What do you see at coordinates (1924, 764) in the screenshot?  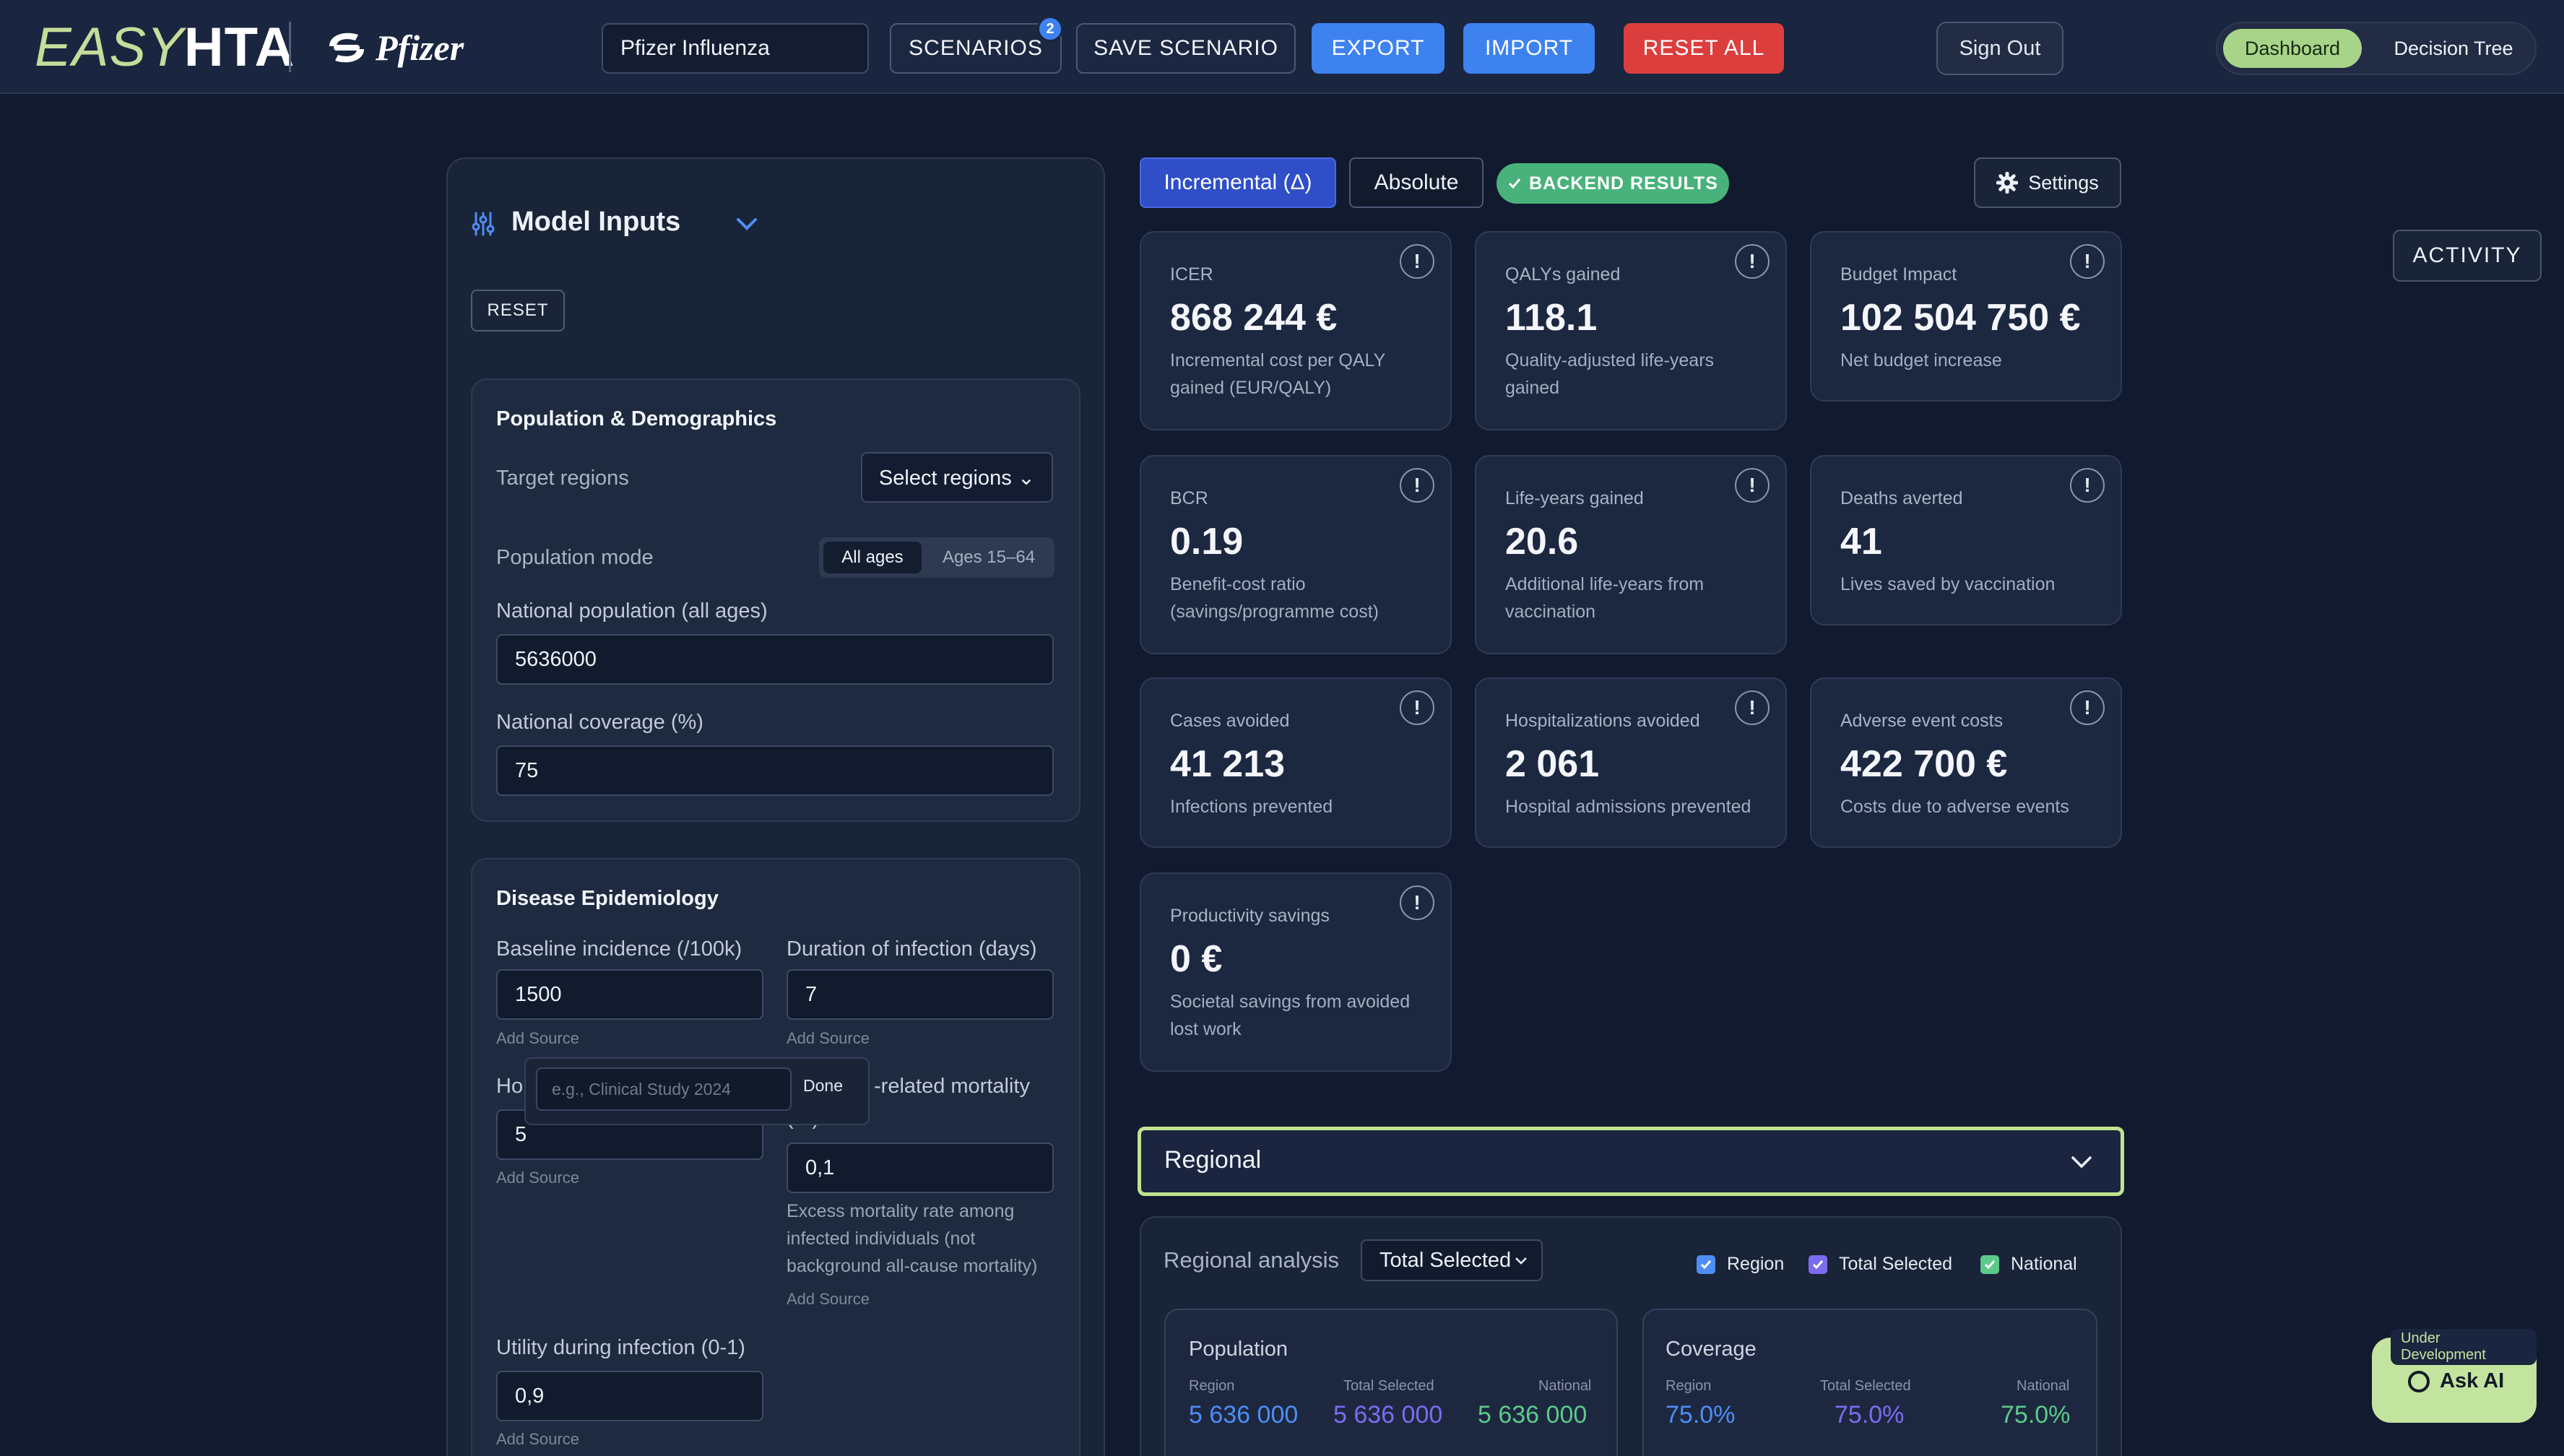 I see `metric-value: 422 700 €` at bounding box center [1924, 764].